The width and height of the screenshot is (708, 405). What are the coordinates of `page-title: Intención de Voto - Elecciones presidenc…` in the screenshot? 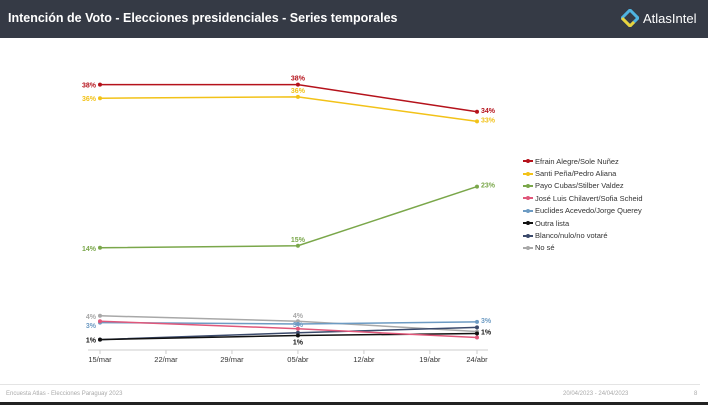 It's located at (203, 18).